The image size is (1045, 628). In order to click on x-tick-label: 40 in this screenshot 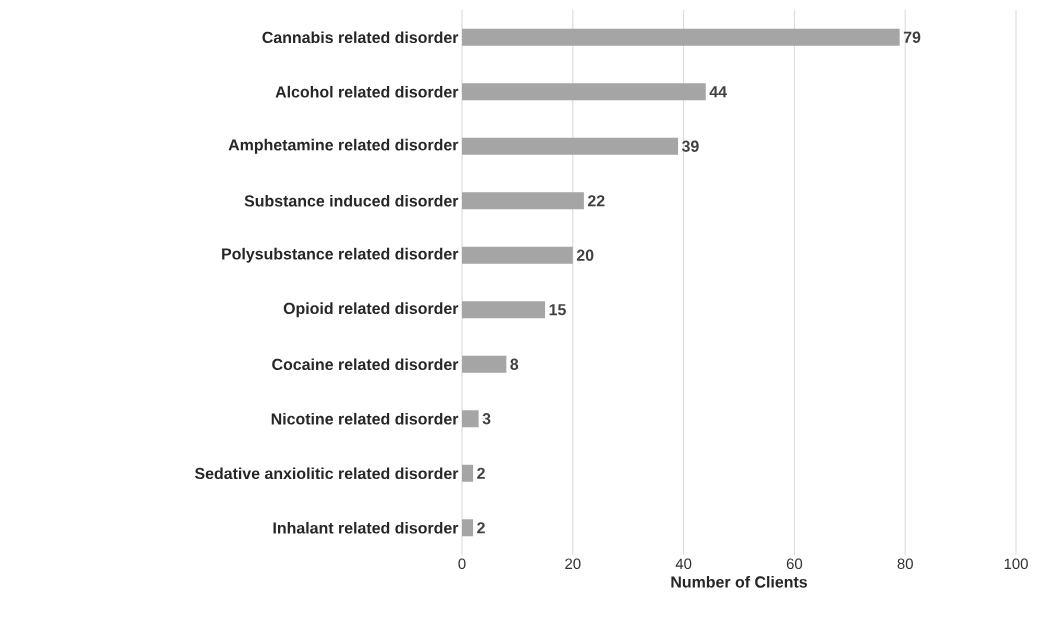, I will do `click(683, 564)`.